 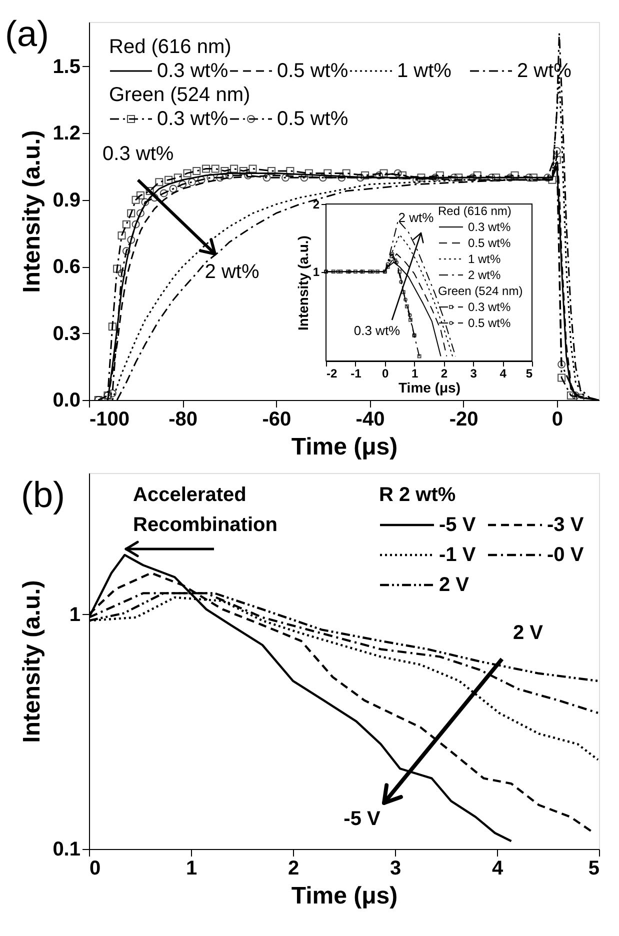 I want to click on x-tick-label: -40, so click(x=370, y=419).